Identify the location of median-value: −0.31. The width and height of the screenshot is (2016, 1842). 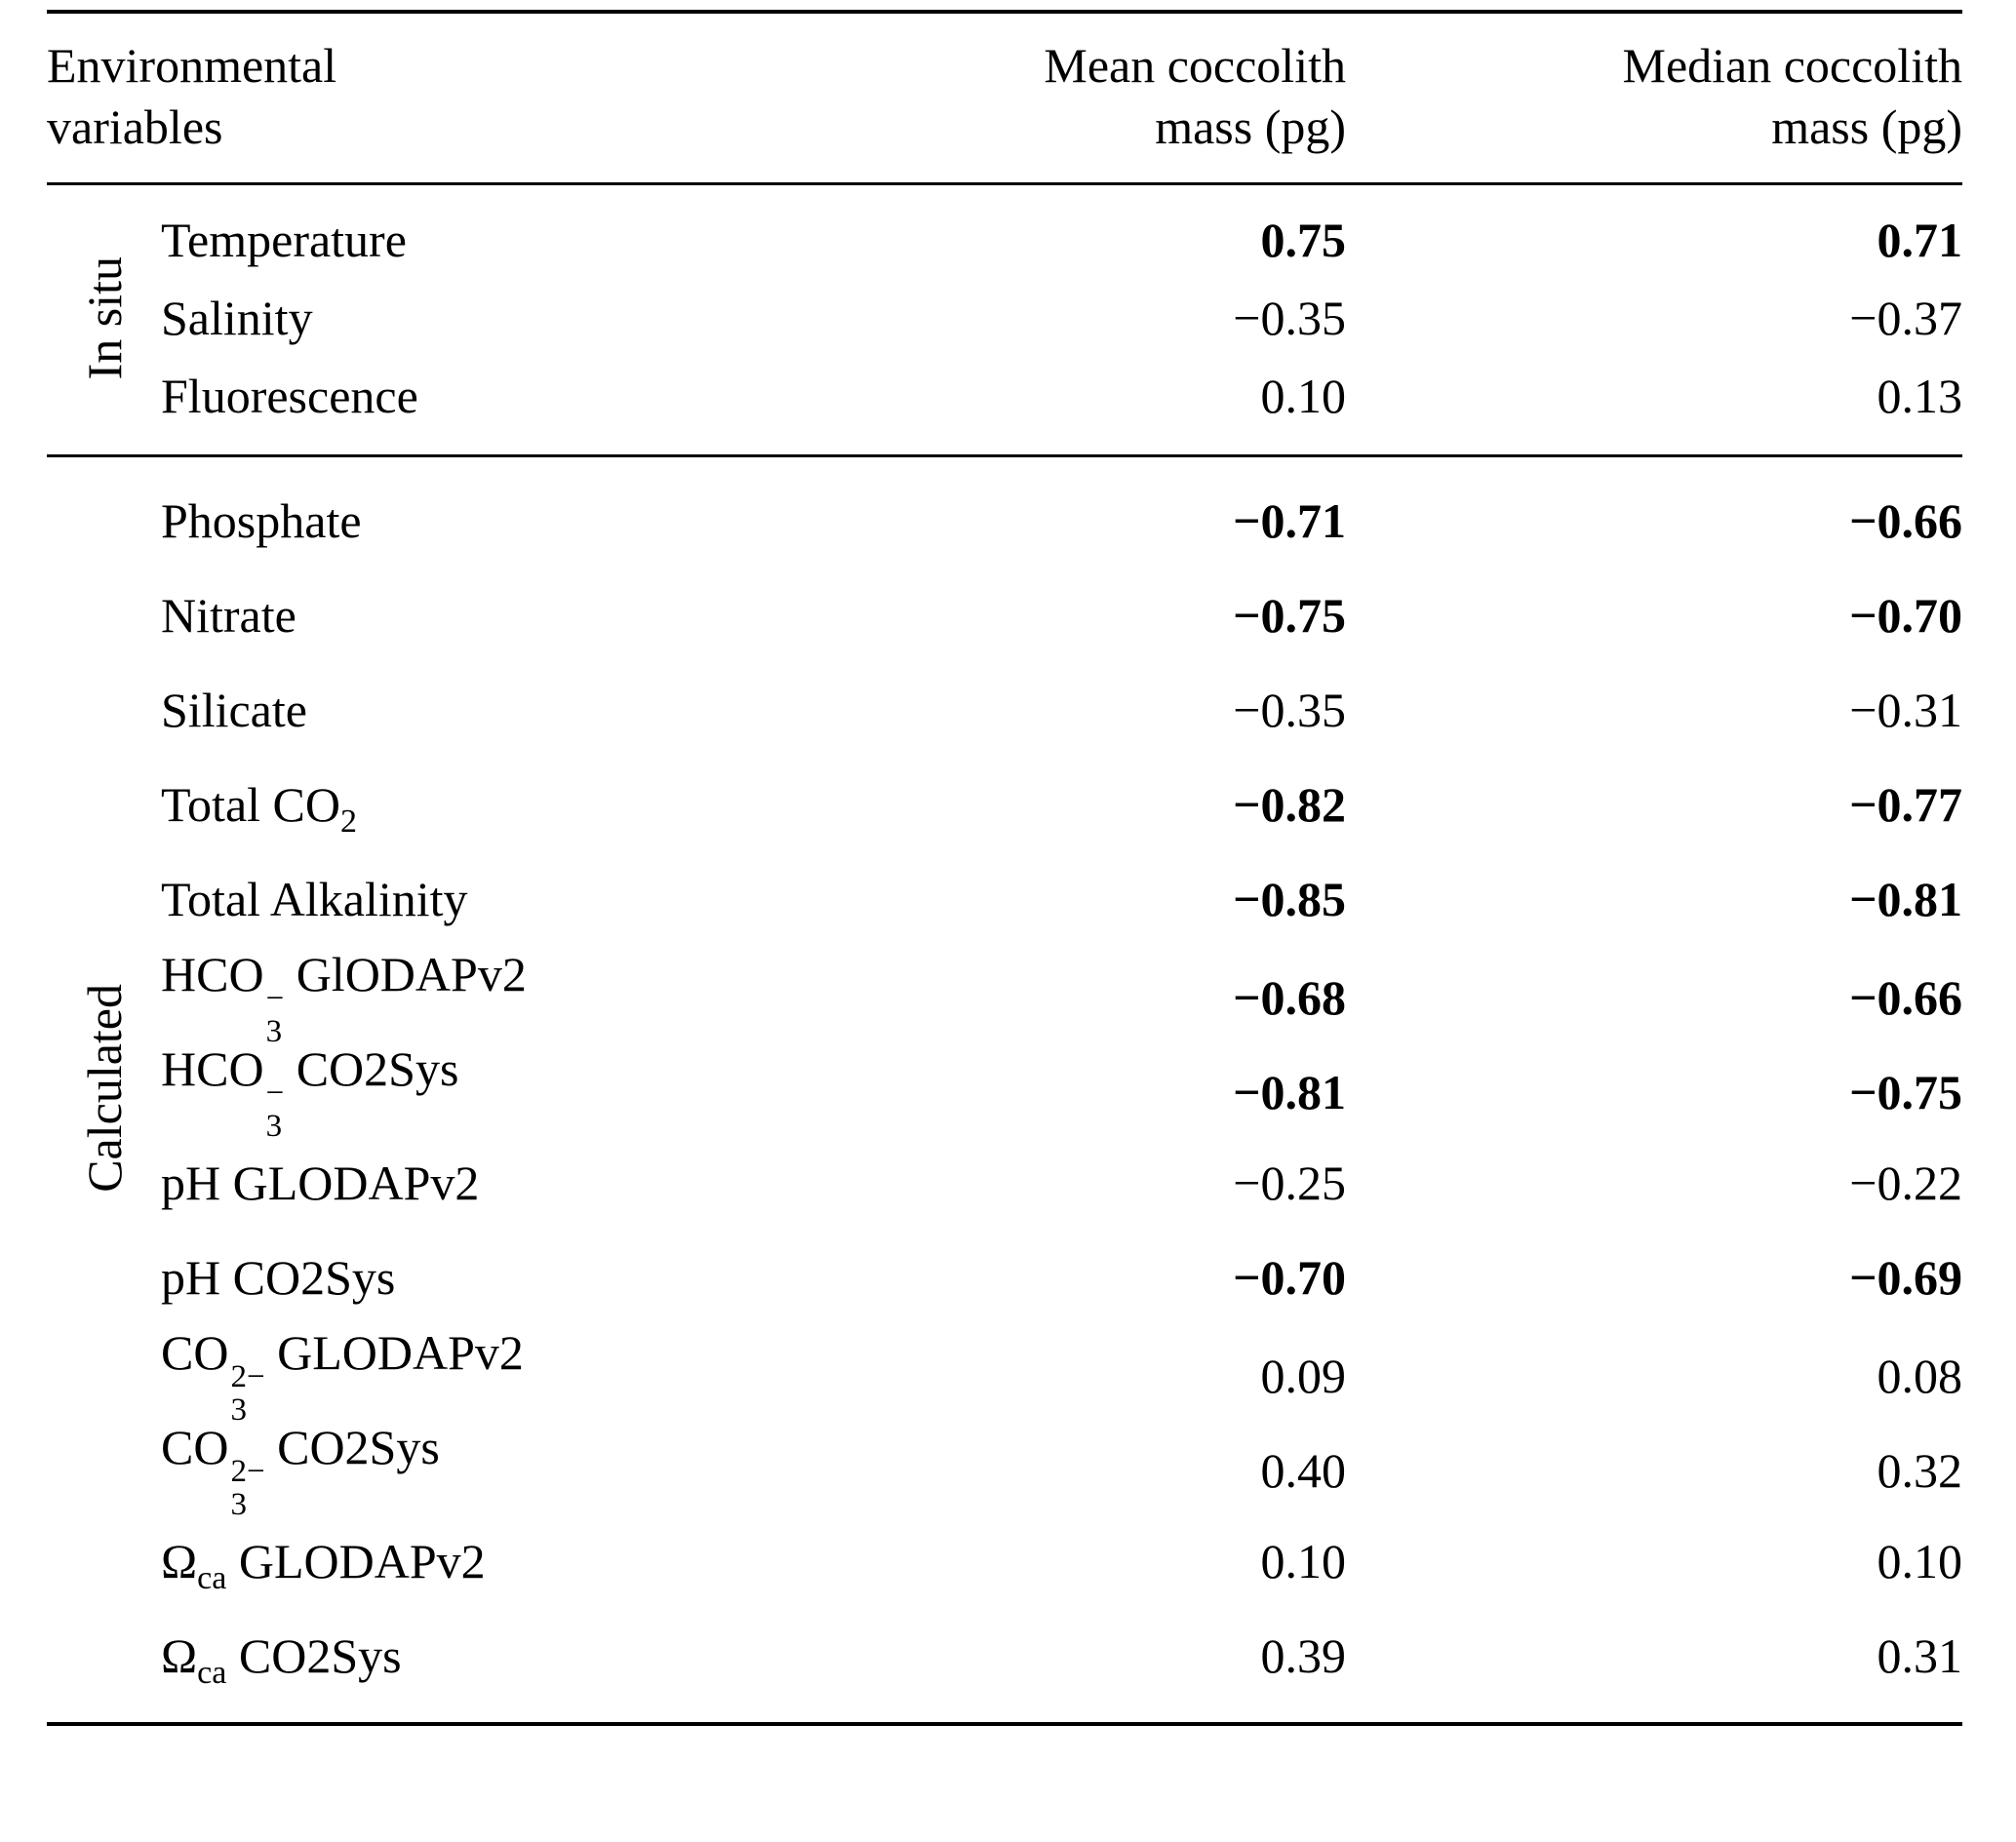
(1905, 709).